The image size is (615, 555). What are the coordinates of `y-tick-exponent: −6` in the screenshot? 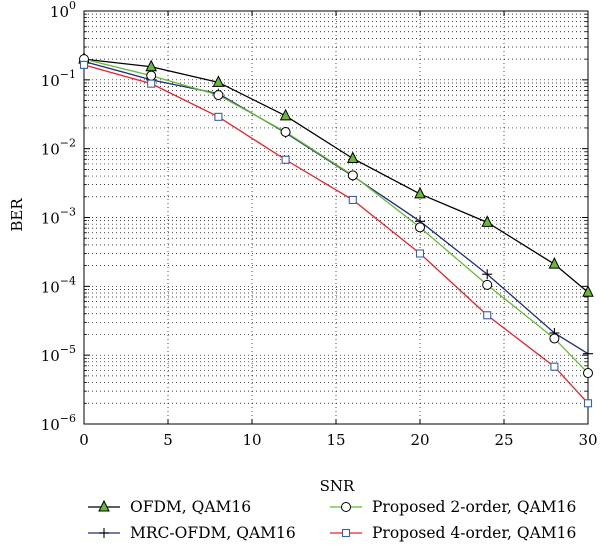 It's located at (68, 418).